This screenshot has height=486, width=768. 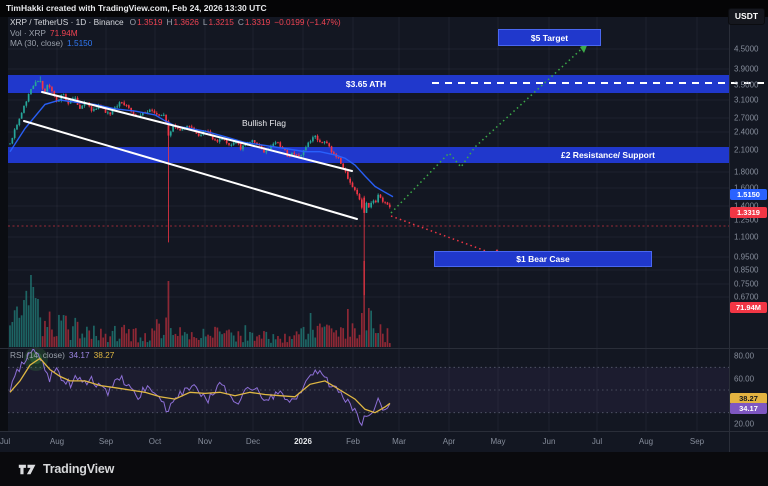 I want to click on volume-legend-row: Vol · XRP 71.94M, so click(x=44, y=33).